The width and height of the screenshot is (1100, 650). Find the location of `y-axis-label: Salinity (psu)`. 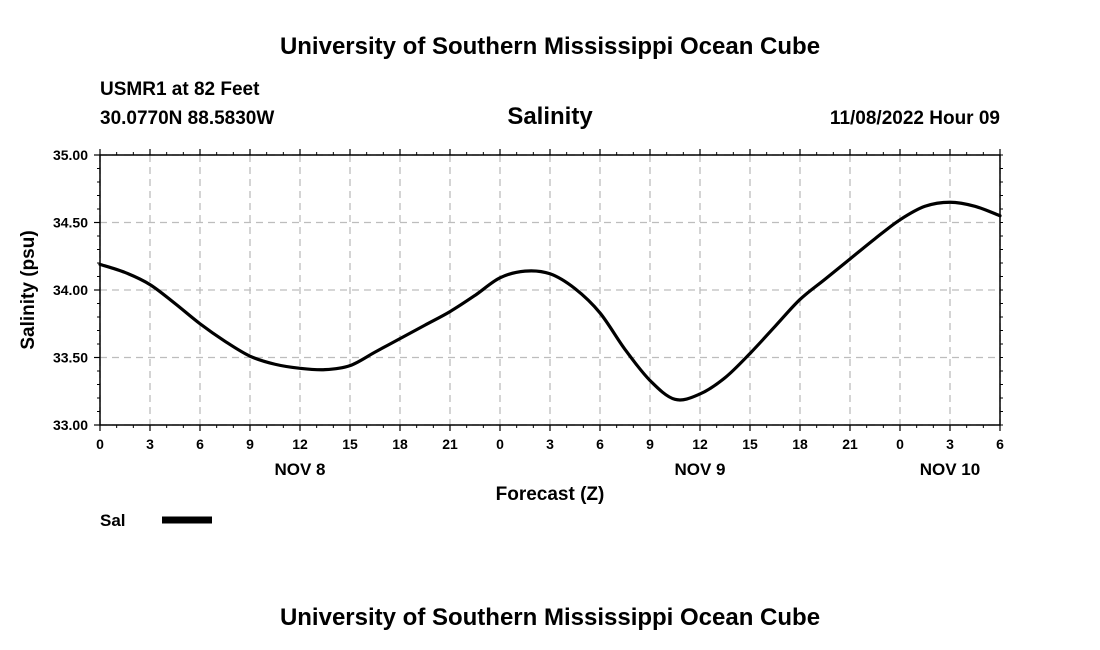

y-axis-label: Salinity (psu) is located at coordinates (28, 289).